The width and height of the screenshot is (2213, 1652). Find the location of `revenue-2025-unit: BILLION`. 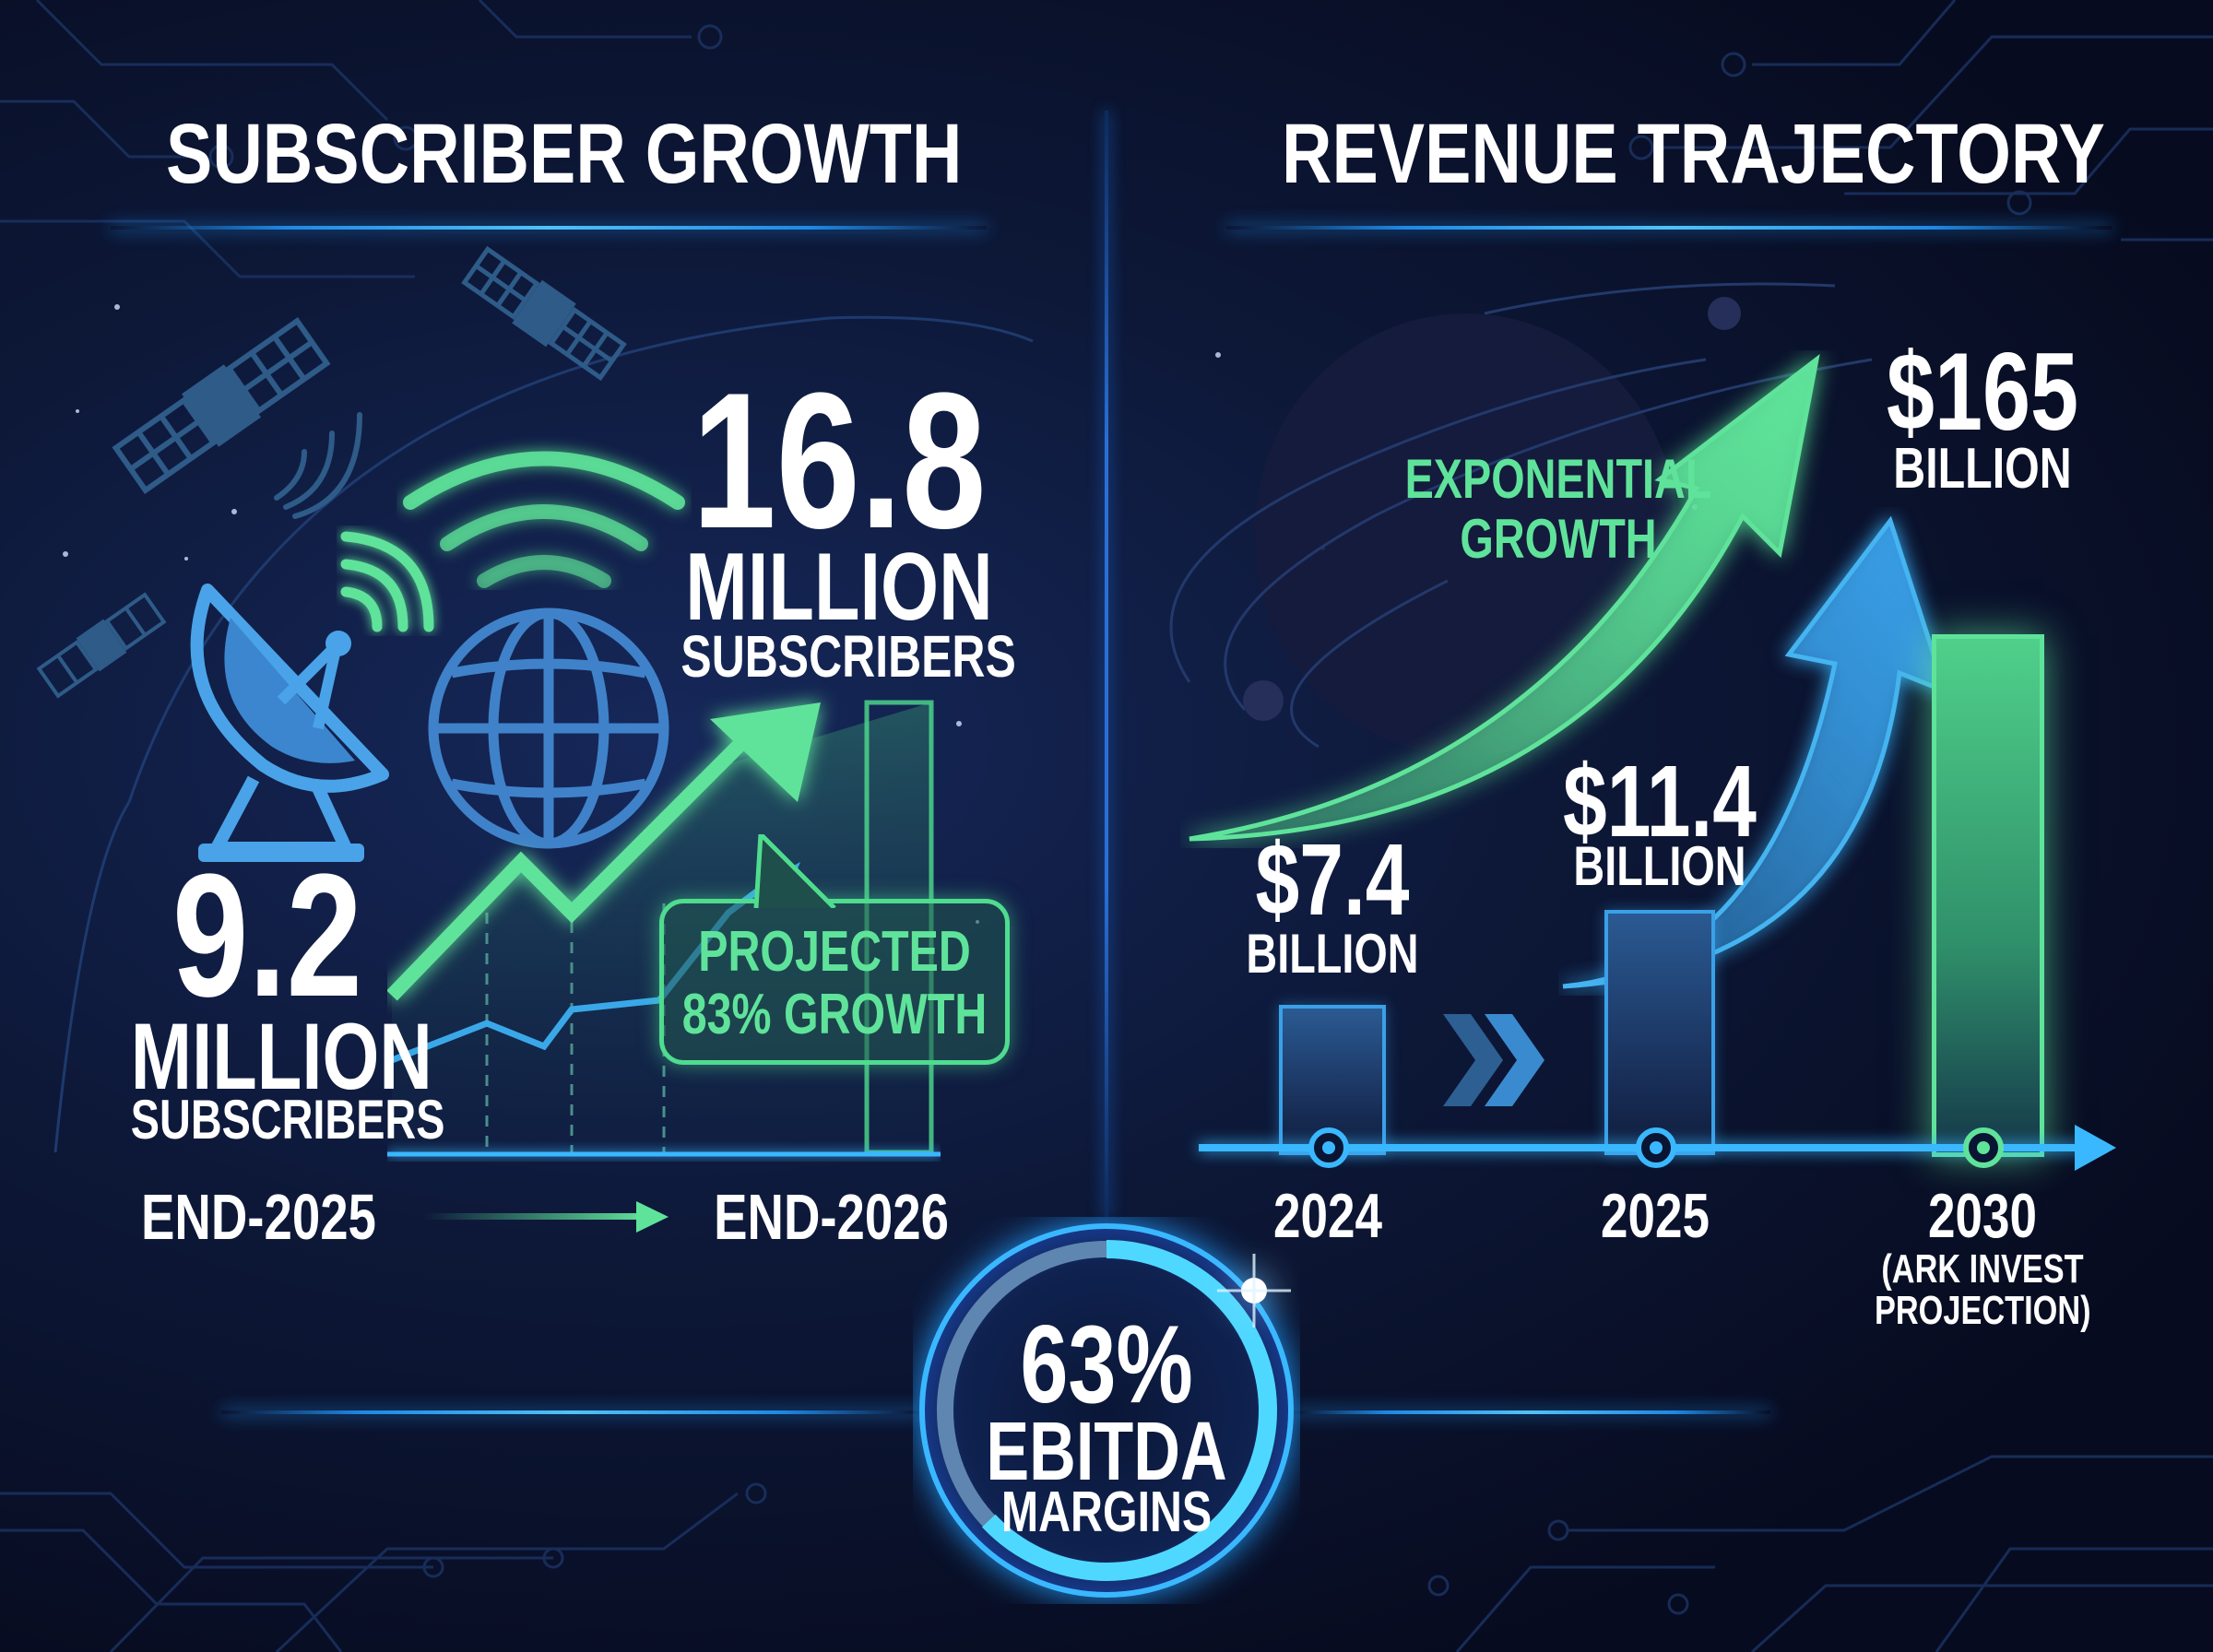

revenue-2025-unit: BILLION is located at coordinates (1659, 866).